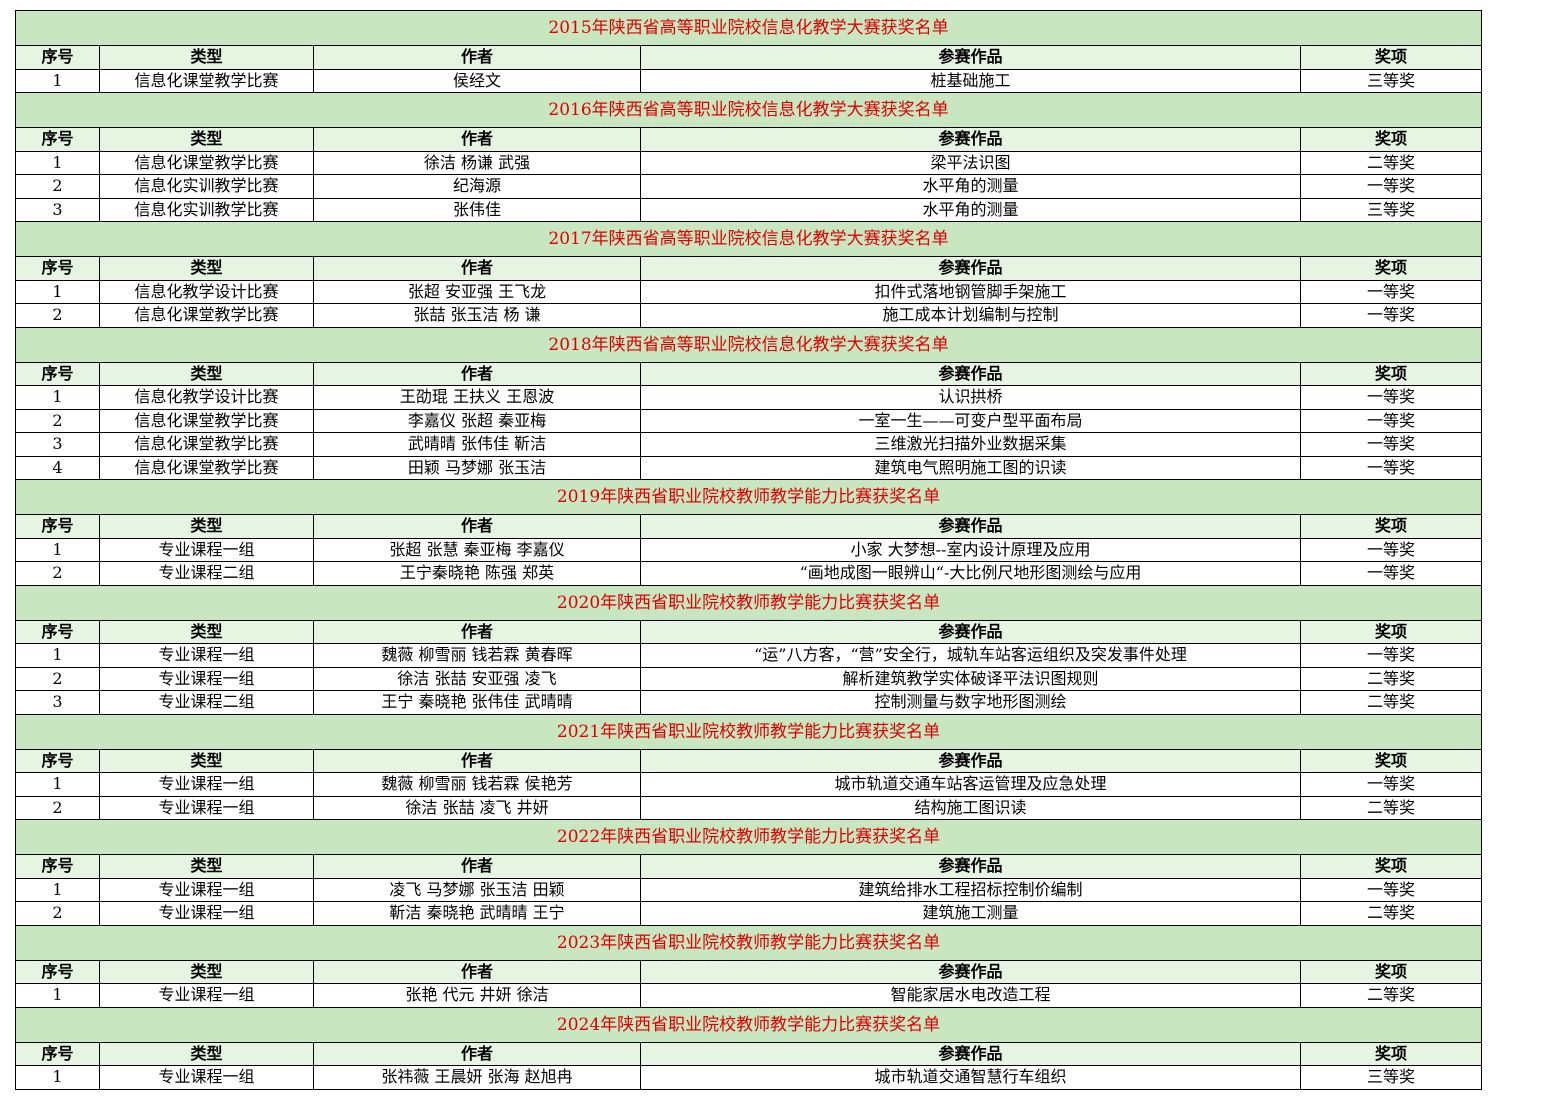 This screenshot has width=1559, height=1102. Describe the element at coordinates (477, 655) in the screenshot. I see `cell-author: 魏薇 柳雪丽 钱若霖 黄春晖` at that location.